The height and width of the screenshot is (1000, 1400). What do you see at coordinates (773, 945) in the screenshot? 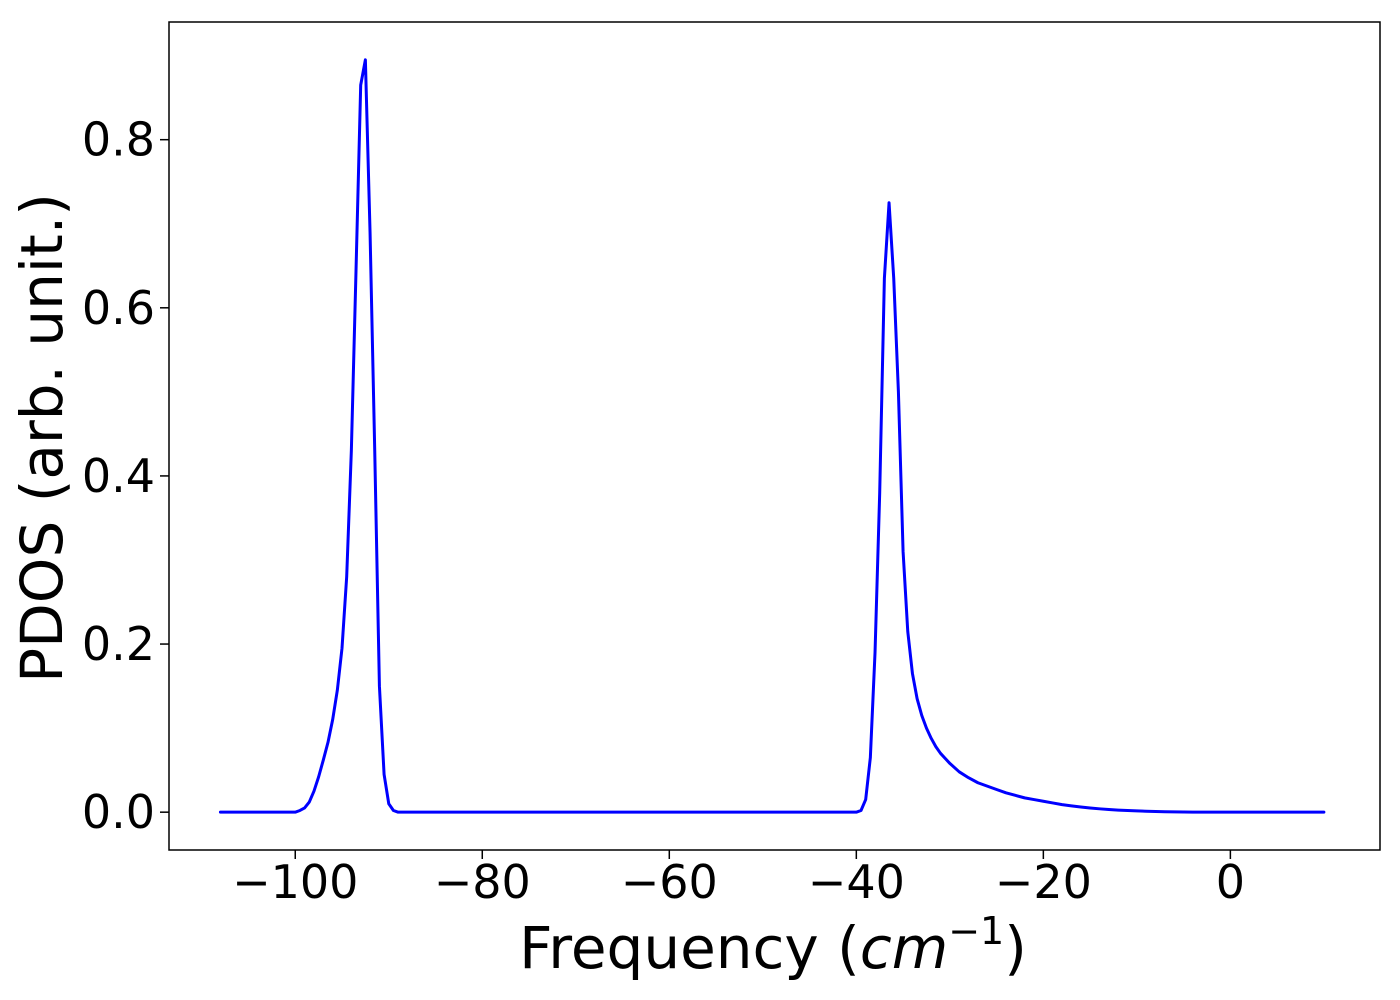
I see `x-axis-label: Frequency (cm−1)` at bounding box center [773, 945].